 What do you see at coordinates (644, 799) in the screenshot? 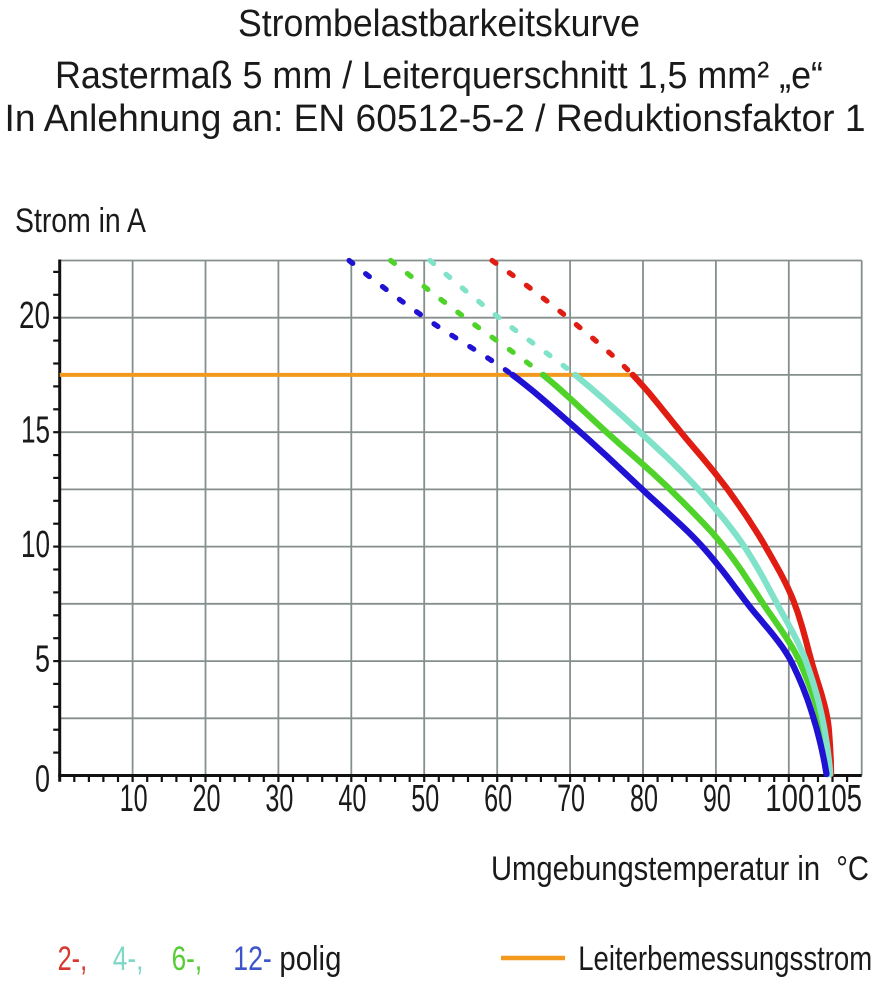
I see `svg-text: 80` at bounding box center [644, 799].